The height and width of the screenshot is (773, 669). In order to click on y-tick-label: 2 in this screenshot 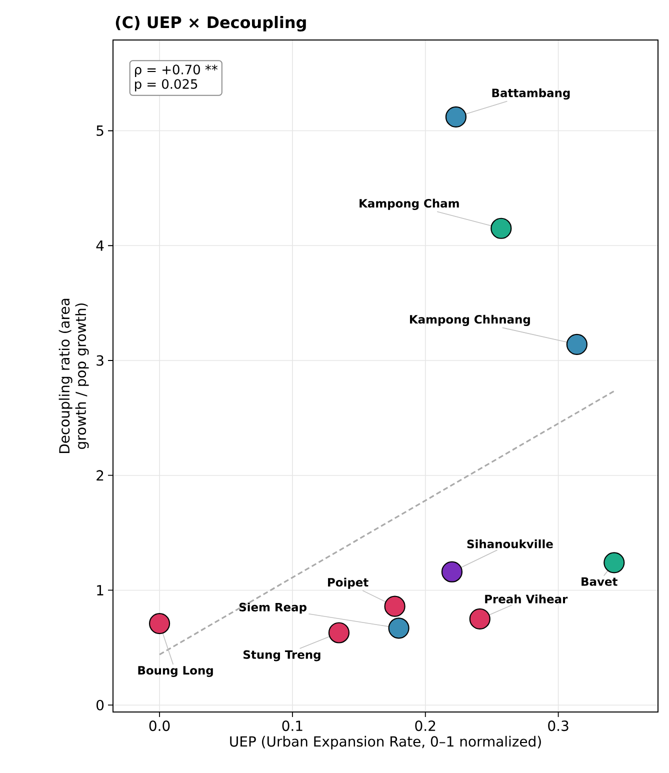, I will do `click(100, 475)`.